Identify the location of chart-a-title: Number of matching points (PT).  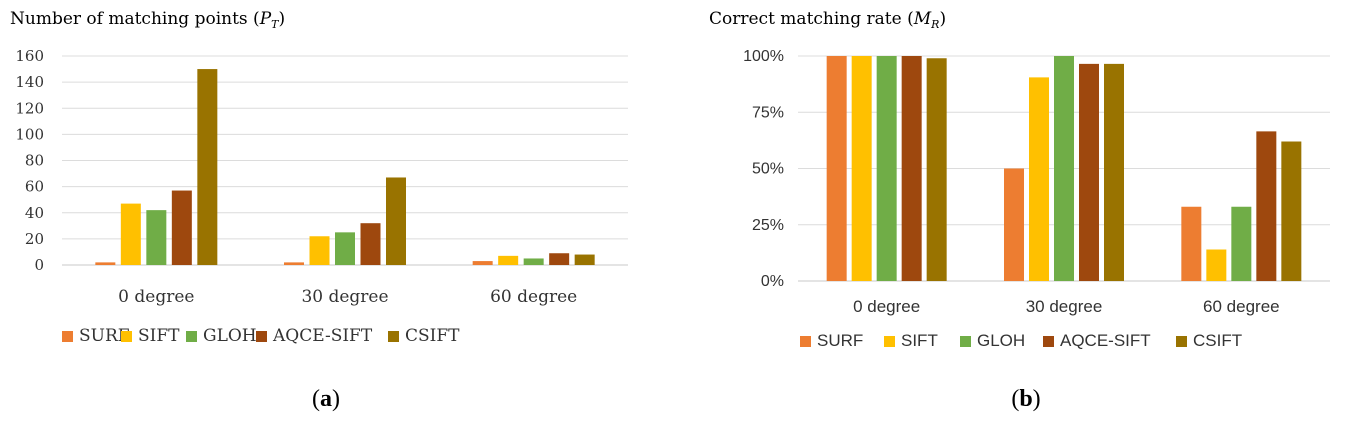
(147, 20).